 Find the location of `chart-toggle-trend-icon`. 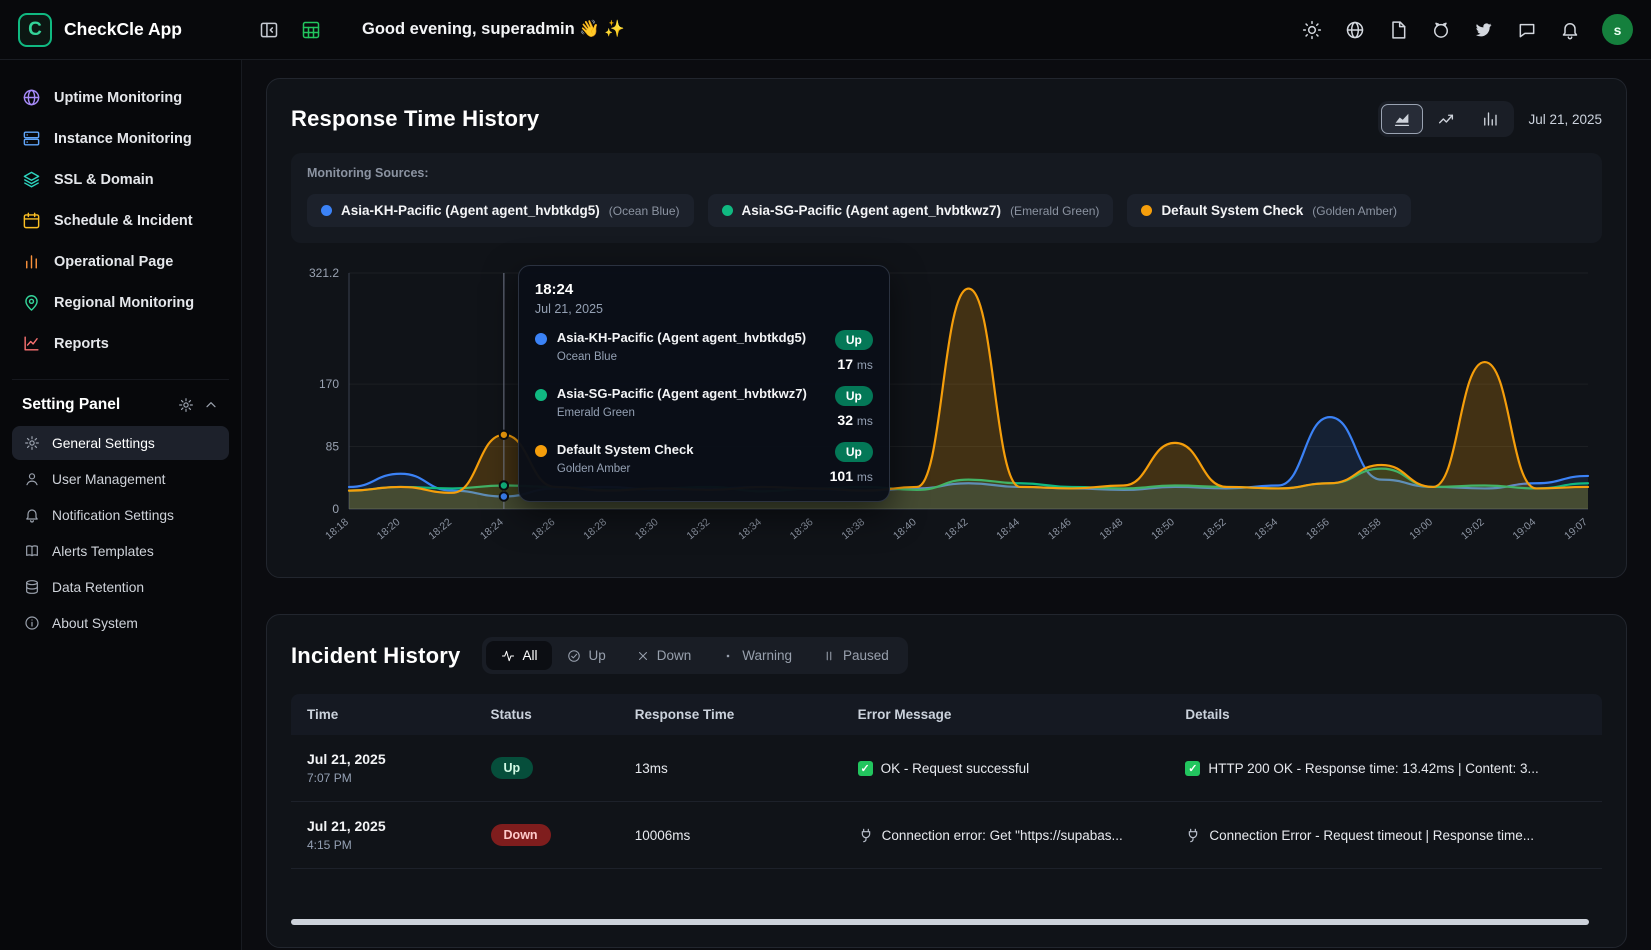

chart-toggle-trend-icon is located at coordinates (1446, 119).